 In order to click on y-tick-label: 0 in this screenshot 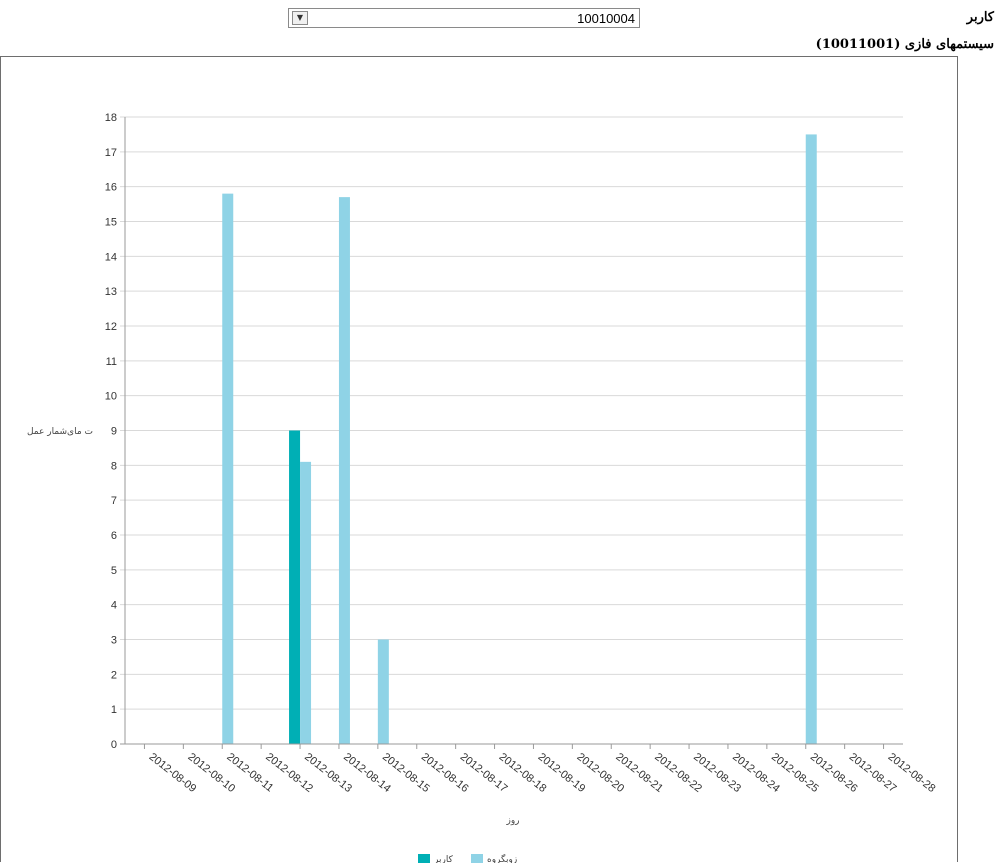, I will do `click(114, 745)`.